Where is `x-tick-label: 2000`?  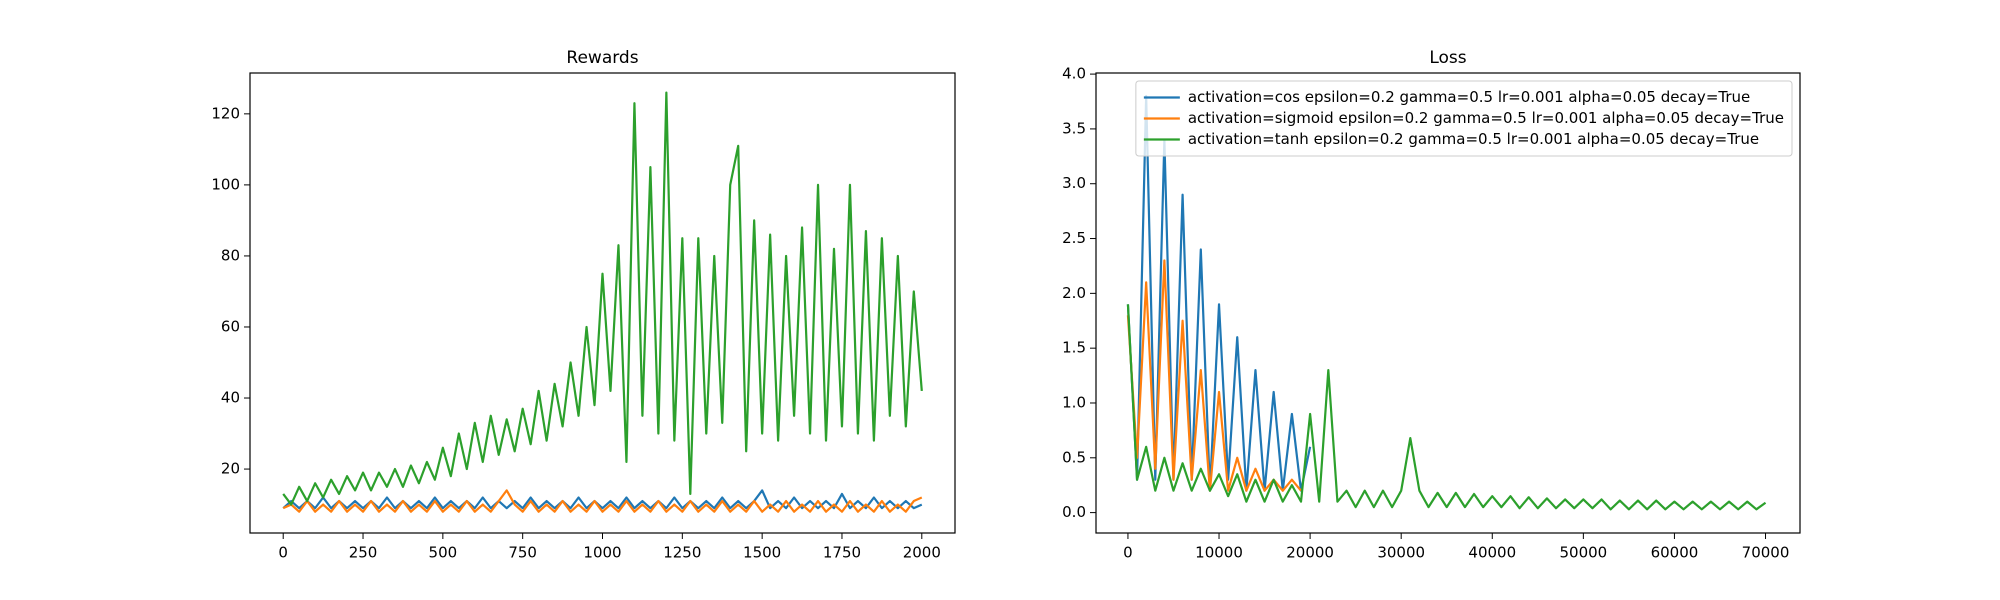
x-tick-label: 2000 is located at coordinates (922, 553).